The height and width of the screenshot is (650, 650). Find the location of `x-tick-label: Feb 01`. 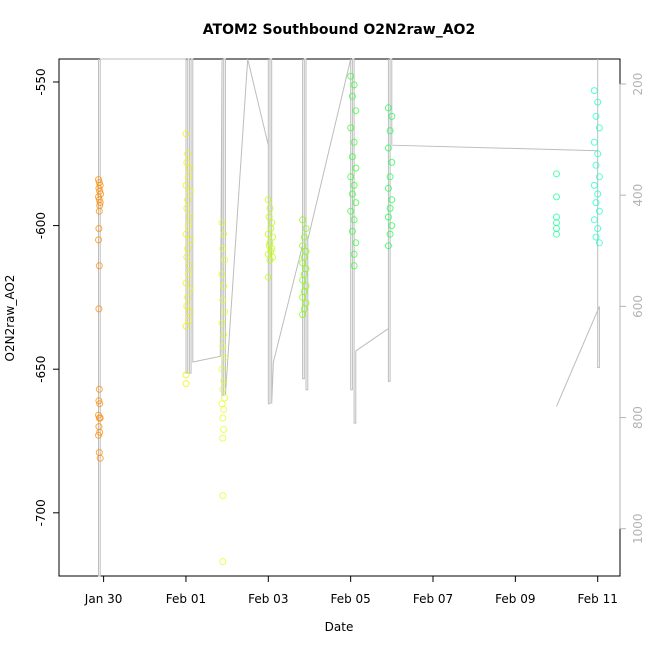

x-tick-label: Feb 01 is located at coordinates (186, 599).